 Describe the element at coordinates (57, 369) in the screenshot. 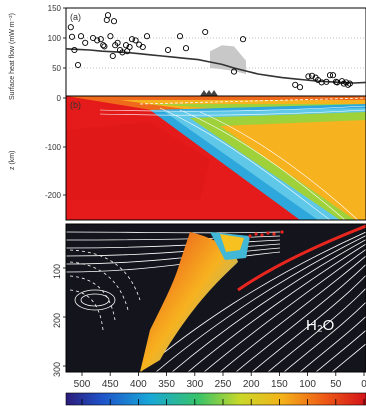

I see `tick-label-c: 300` at that location.